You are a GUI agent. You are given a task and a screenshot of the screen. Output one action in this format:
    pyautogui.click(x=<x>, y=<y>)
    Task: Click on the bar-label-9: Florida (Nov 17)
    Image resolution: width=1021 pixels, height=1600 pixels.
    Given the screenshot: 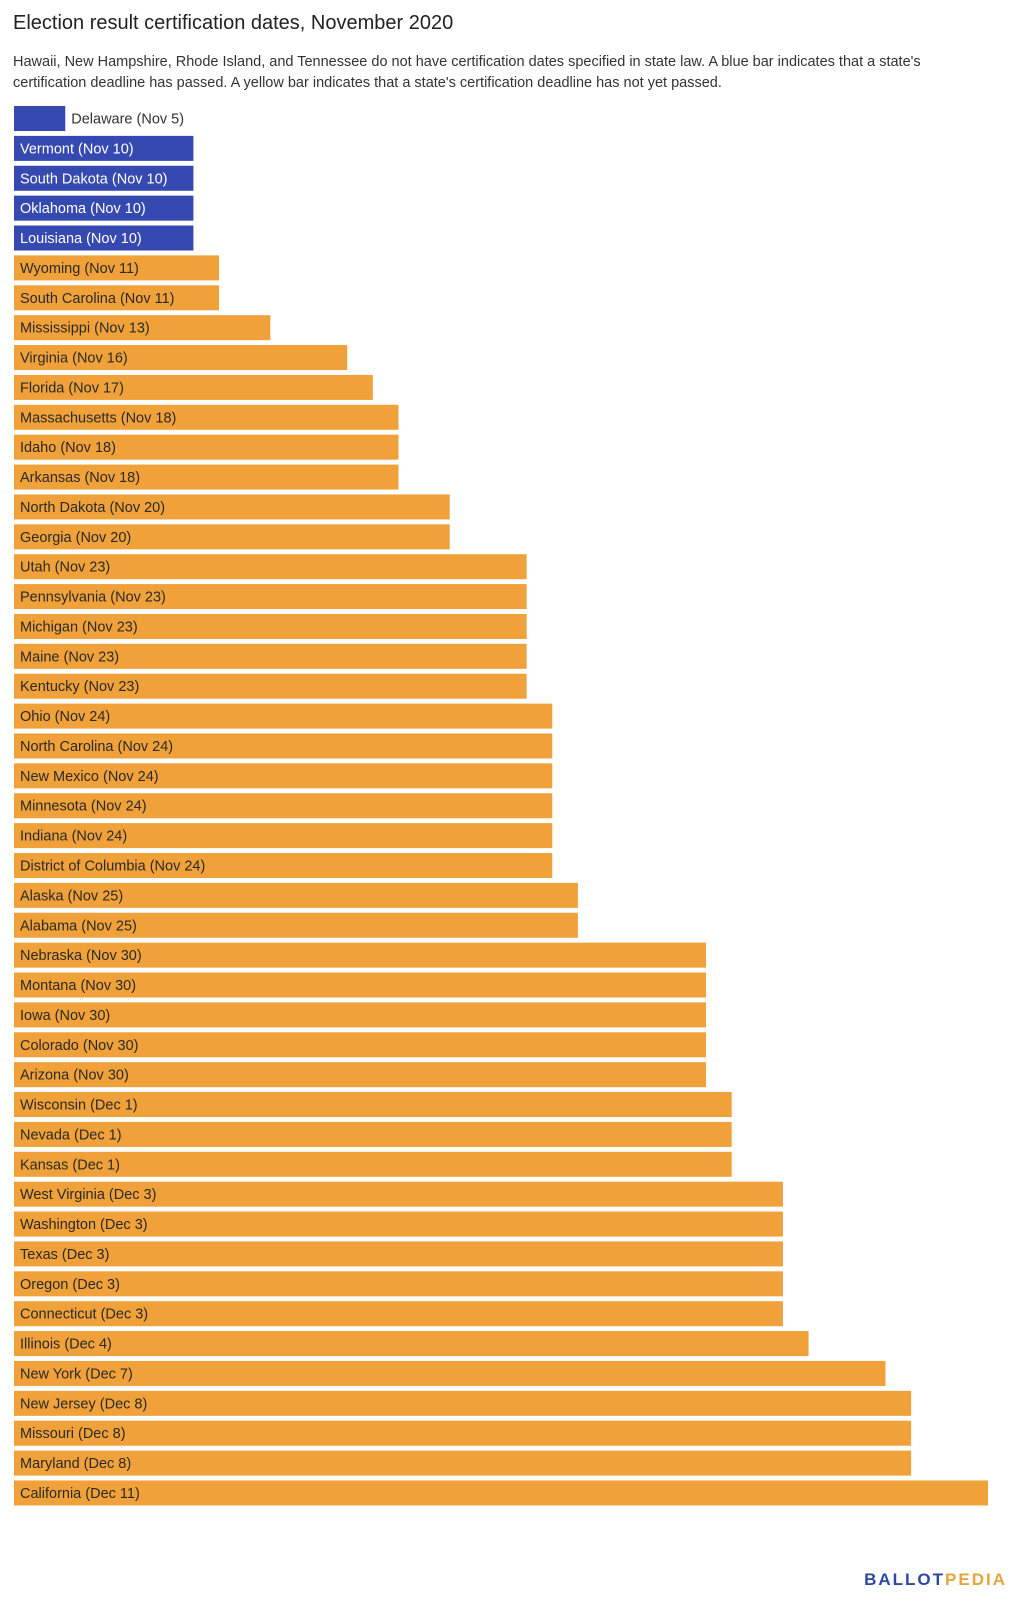 What is the action you would take?
    pyautogui.click(x=72, y=388)
    